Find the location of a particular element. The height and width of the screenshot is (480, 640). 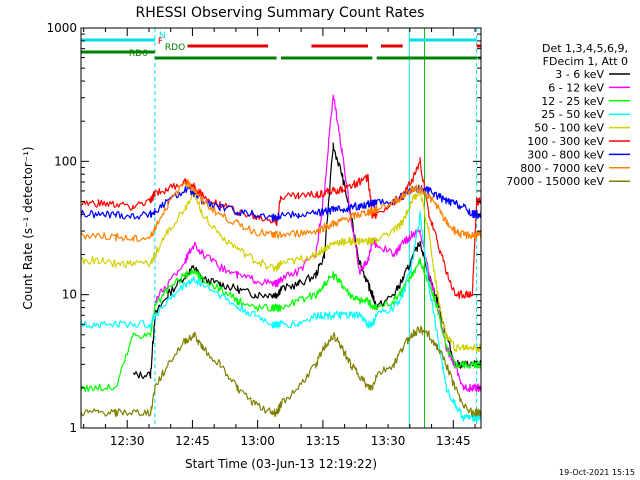

x-tick-label-3: 13:15 is located at coordinates (323, 441).